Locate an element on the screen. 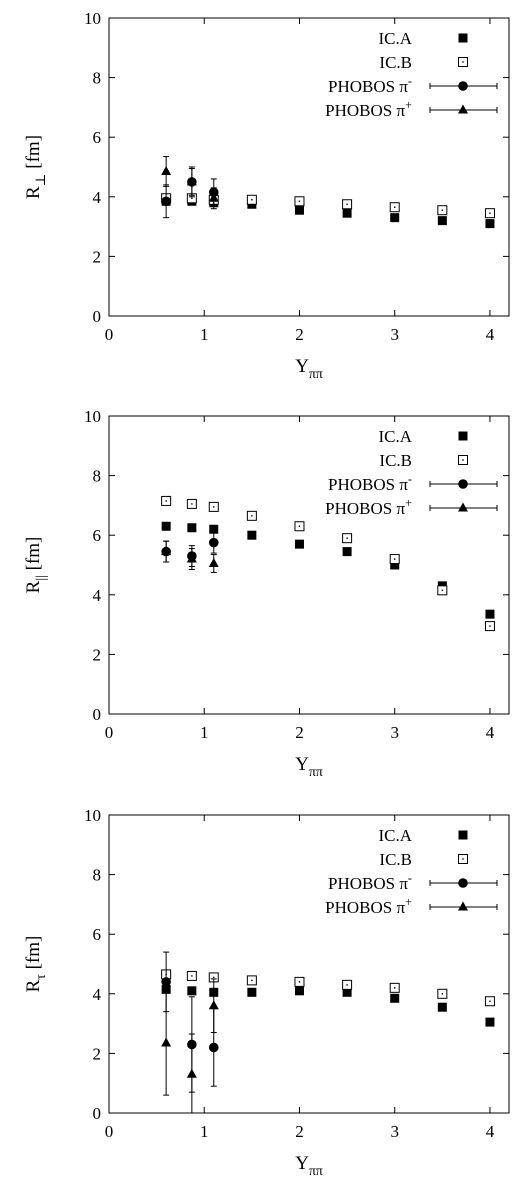  legend-label: IC.B is located at coordinates (395, 460).